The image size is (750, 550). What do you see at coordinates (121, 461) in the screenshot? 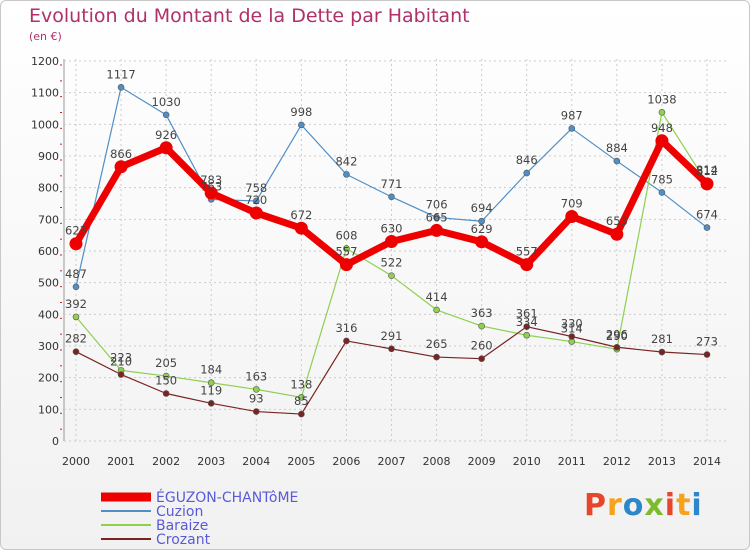
I see `x-tick-label: 2001` at bounding box center [121, 461].